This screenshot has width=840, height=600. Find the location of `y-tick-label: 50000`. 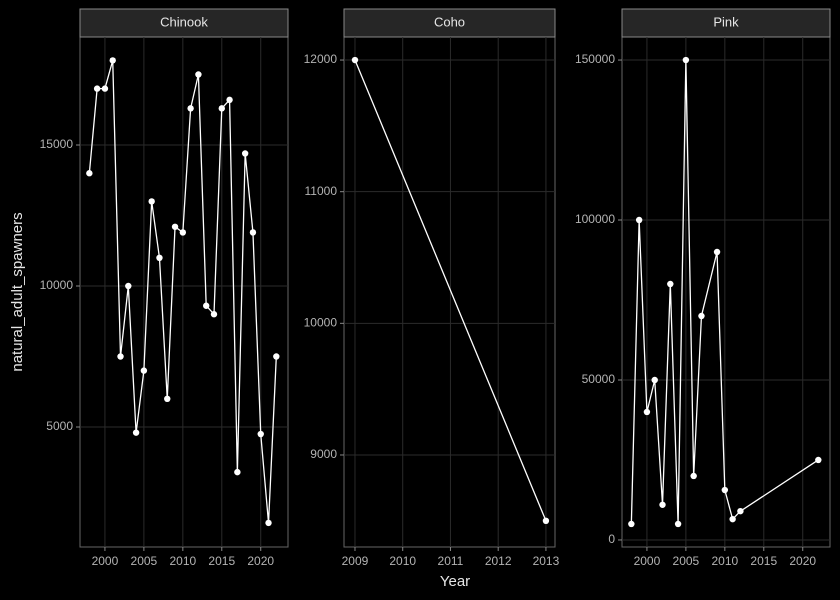

y-tick-label: 50000 is located at coordinates (599, 379).